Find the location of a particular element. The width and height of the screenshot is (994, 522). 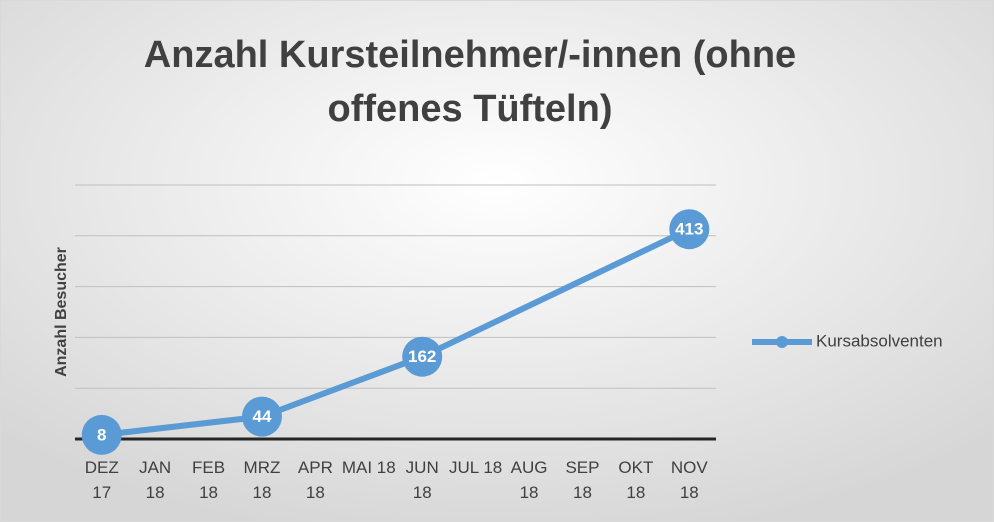

x-tick-box: JAN 18 is located at coordinates (155, 480).